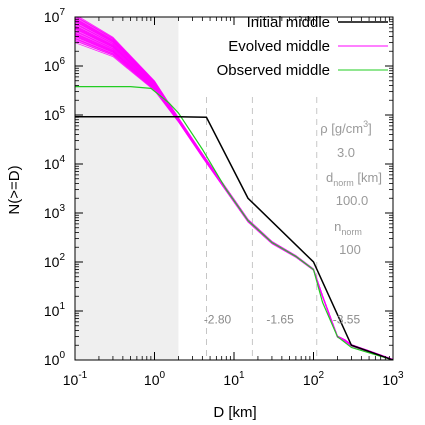  What do you see at coordinates (352, 200) in the screenshot?
I see `dnorm-value: 100.0` at bounding box center [352, 200].